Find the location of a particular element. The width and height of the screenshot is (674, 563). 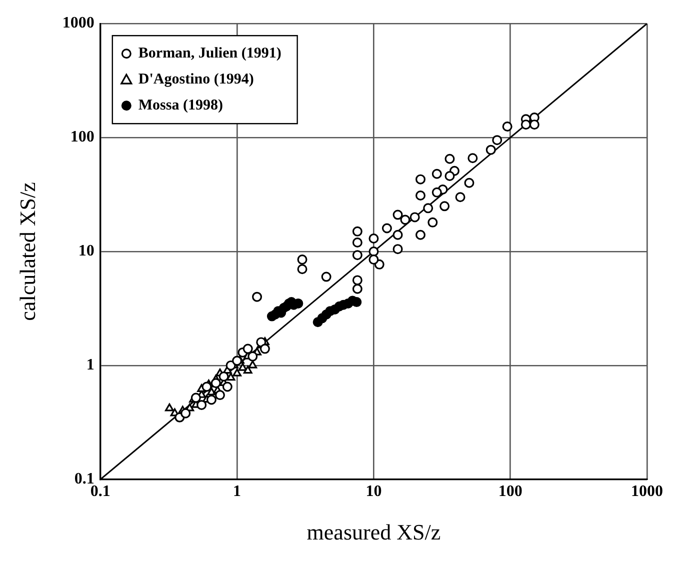

y-tick-label: 10 is located at coordinates (86, 251).